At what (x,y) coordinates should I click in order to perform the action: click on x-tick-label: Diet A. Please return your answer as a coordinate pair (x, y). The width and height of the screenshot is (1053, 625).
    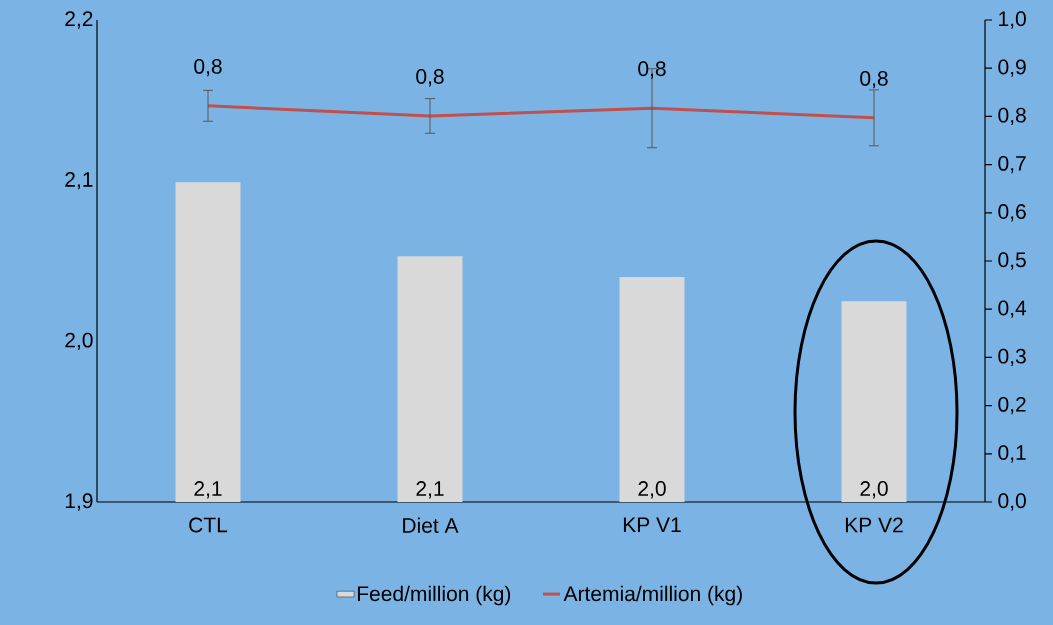
    Looking at the image, I should click on (431, 525).